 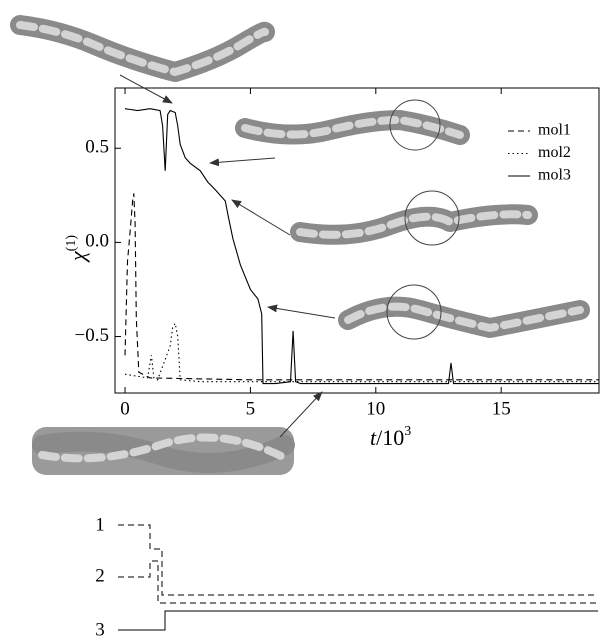 What do you see at coordinates (92, 335) in the screenshot?
I see `y-tick-label: −0.5` at bounding box center [92, 335].